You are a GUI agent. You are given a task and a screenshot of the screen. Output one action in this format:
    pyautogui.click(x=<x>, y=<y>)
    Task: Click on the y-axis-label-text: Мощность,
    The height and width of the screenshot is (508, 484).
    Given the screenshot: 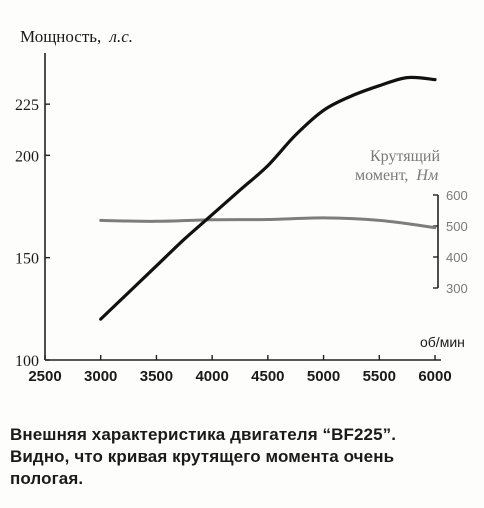 What is the action you would take?
    pyautogui.click(x=60, y=36)
    